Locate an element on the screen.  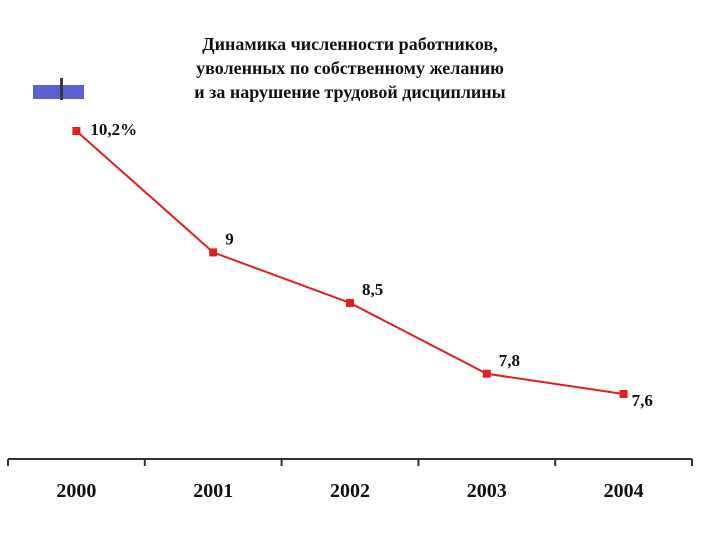
decorative-bar is located at coordinates (58, 92).